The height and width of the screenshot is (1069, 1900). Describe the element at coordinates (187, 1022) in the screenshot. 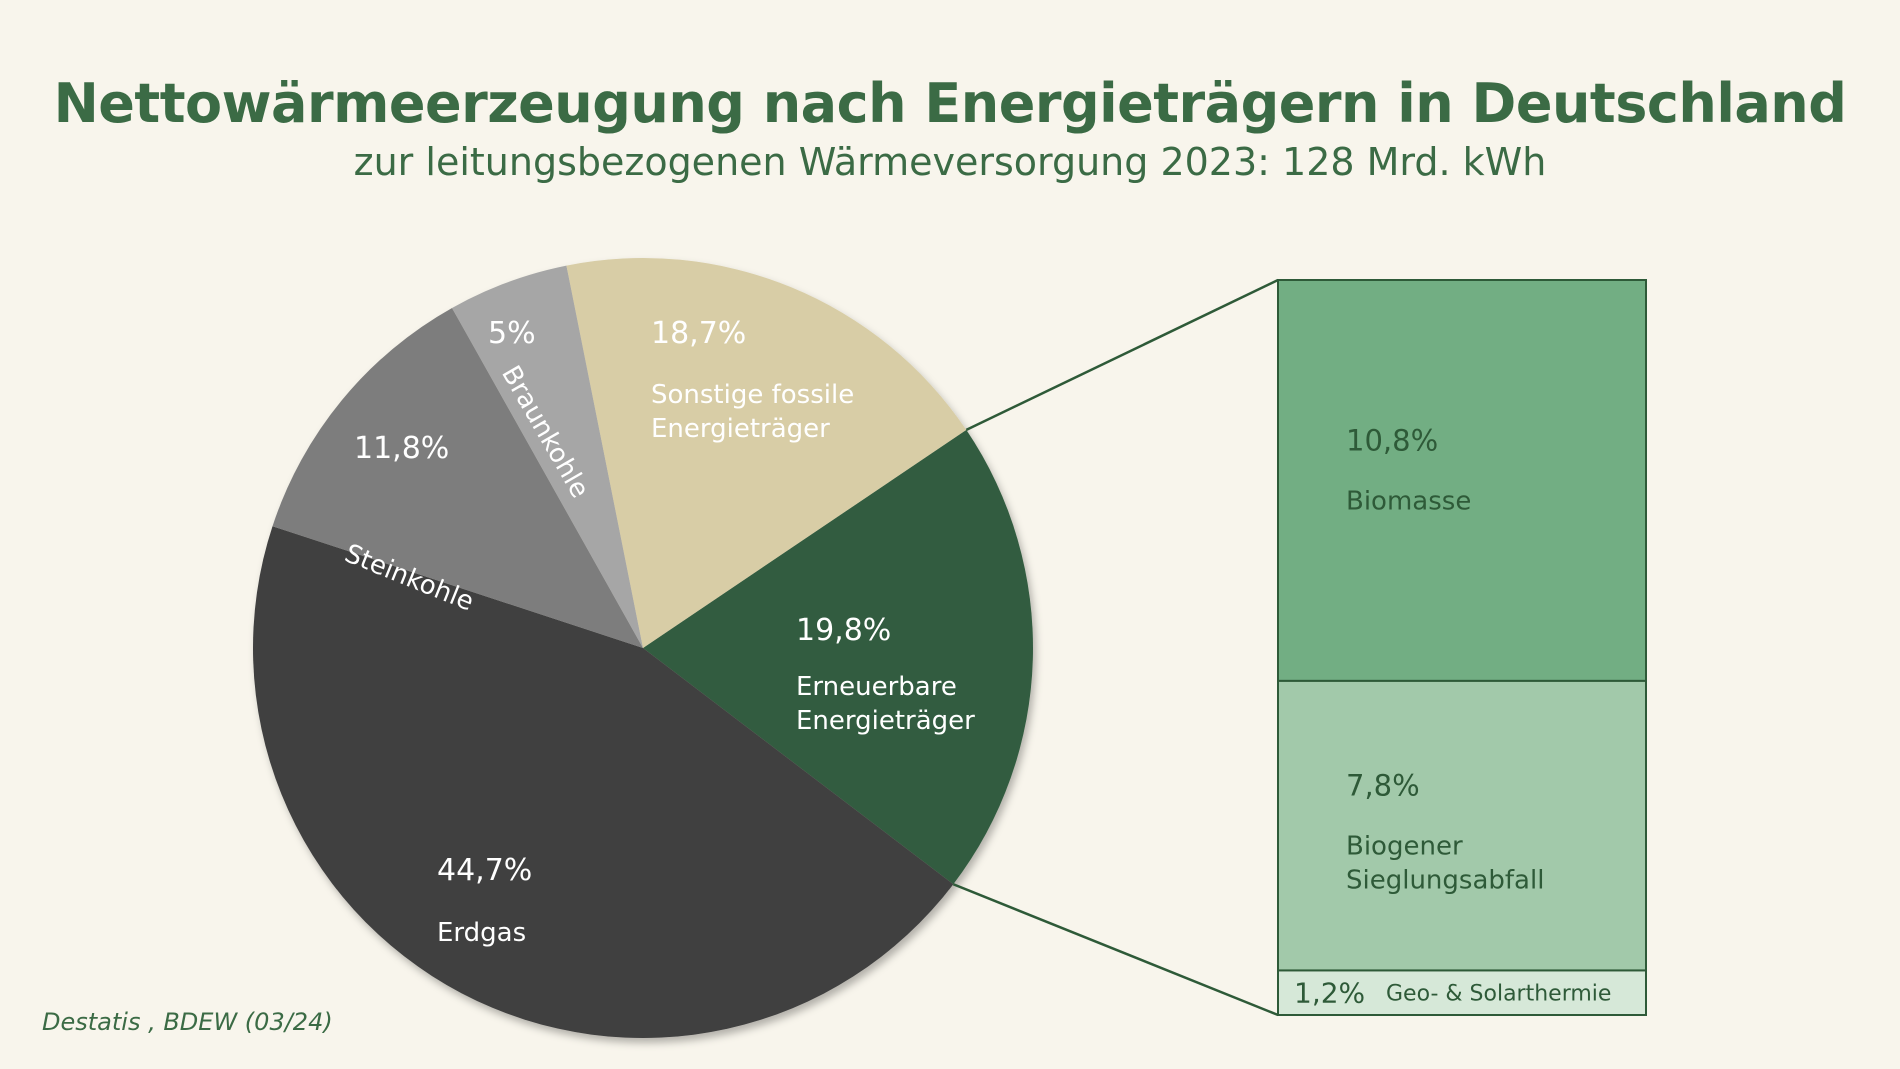

I see `source-note: Destatis , BDEW (03/24)` at that location.